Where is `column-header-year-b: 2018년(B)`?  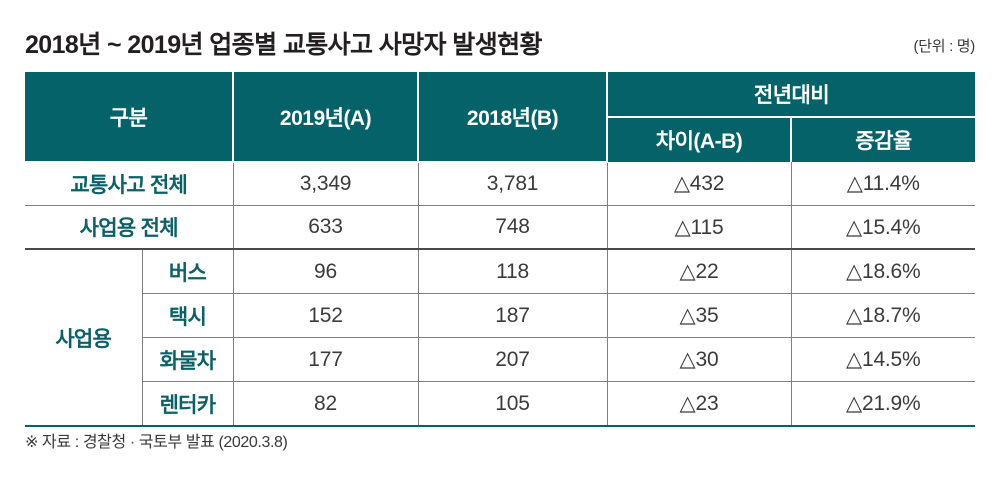 column-header-year-b: 2018년(B) is located at coordinates (513, 117).